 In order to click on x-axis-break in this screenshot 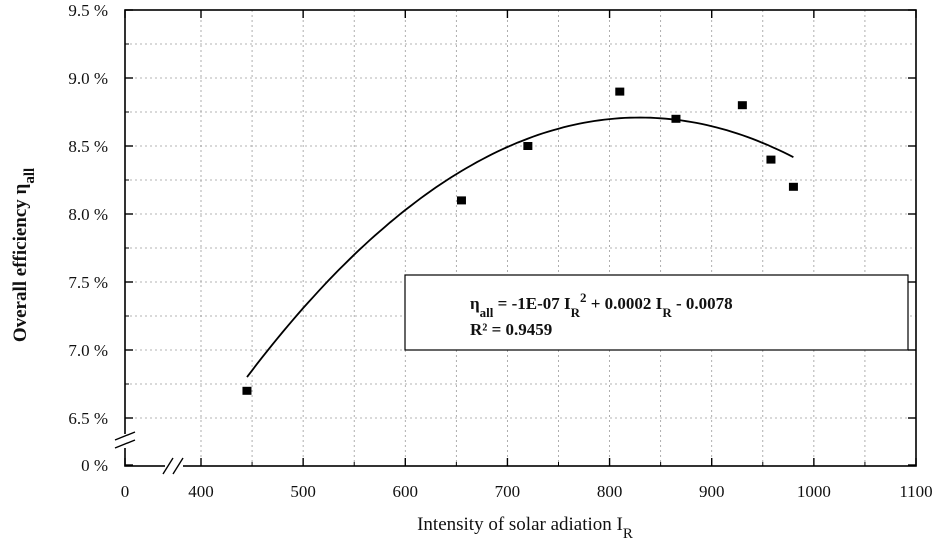, I will do `click(173, 466)`.